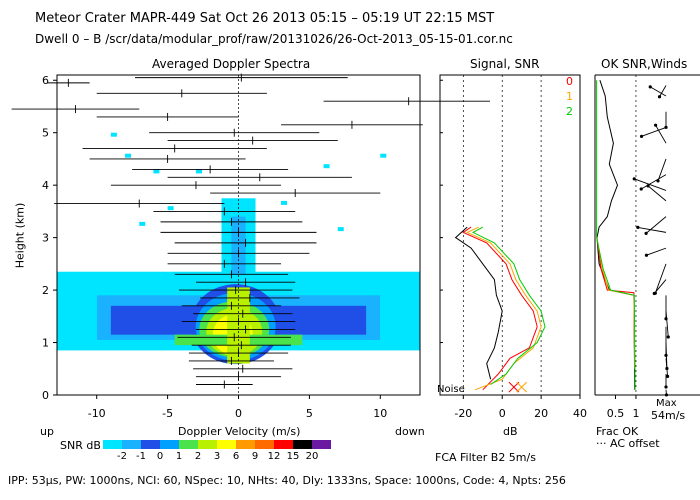  I want to click on colorbar-level: 0, so click(160, 456).